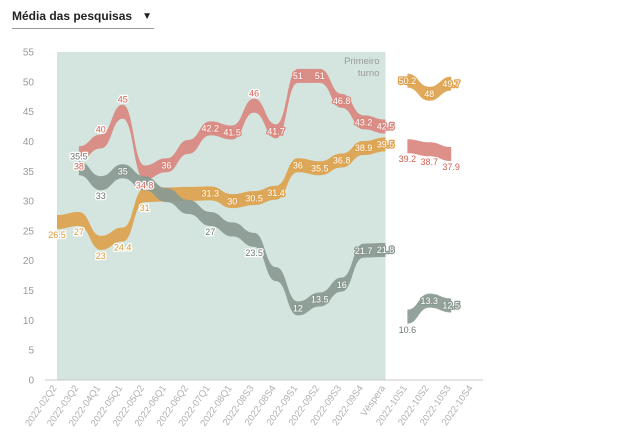  I want to click on data-label: 12, so click(298, 309).